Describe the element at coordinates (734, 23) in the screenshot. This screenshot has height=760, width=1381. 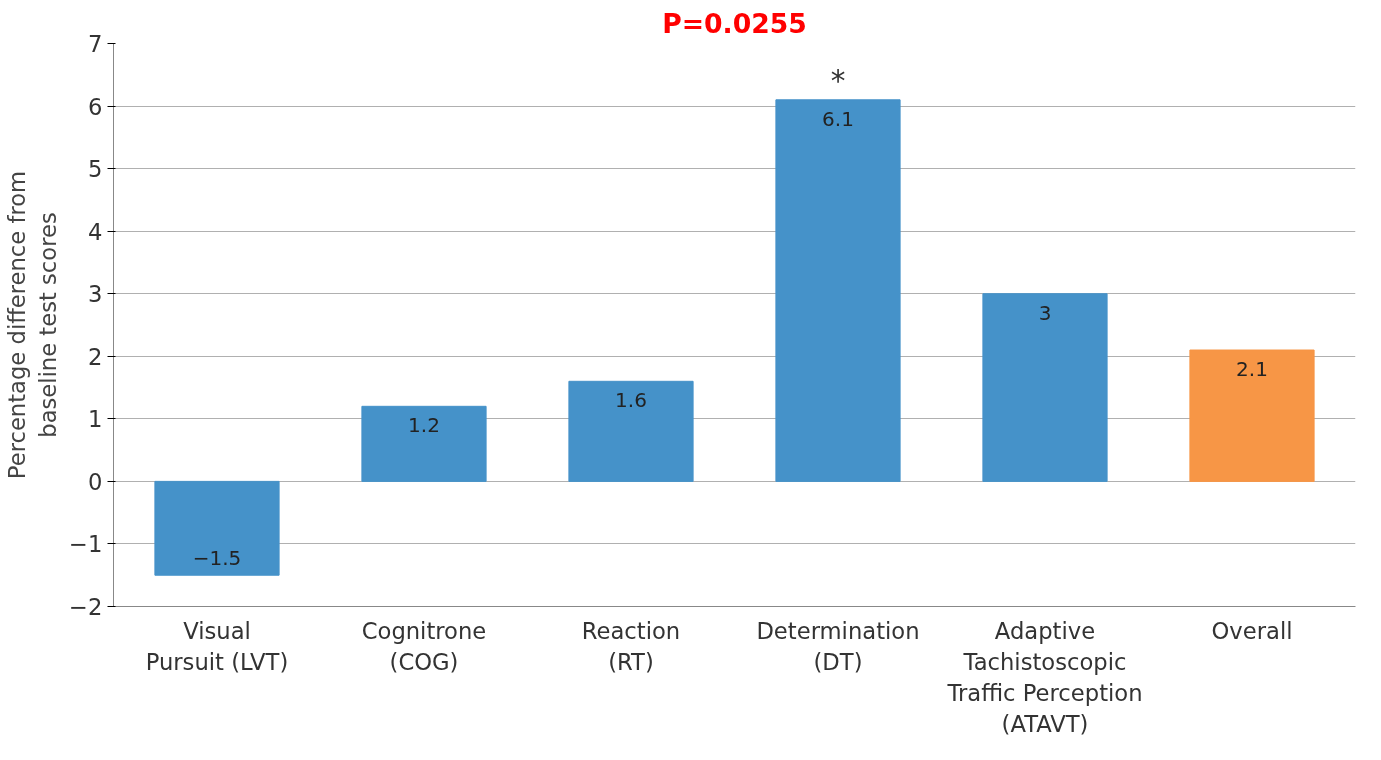
I see `chart-title: P=0.0255` at that location.